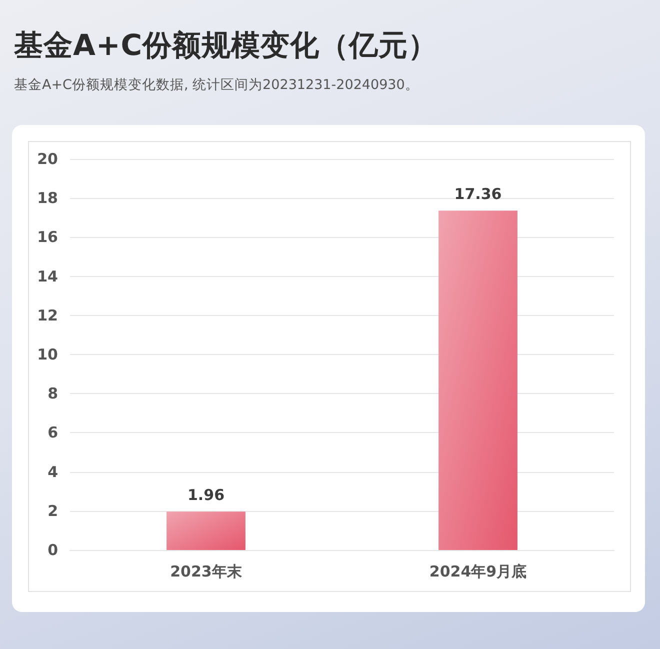  I want to click on x-tick-label: 2023年末, so click(206, 571).